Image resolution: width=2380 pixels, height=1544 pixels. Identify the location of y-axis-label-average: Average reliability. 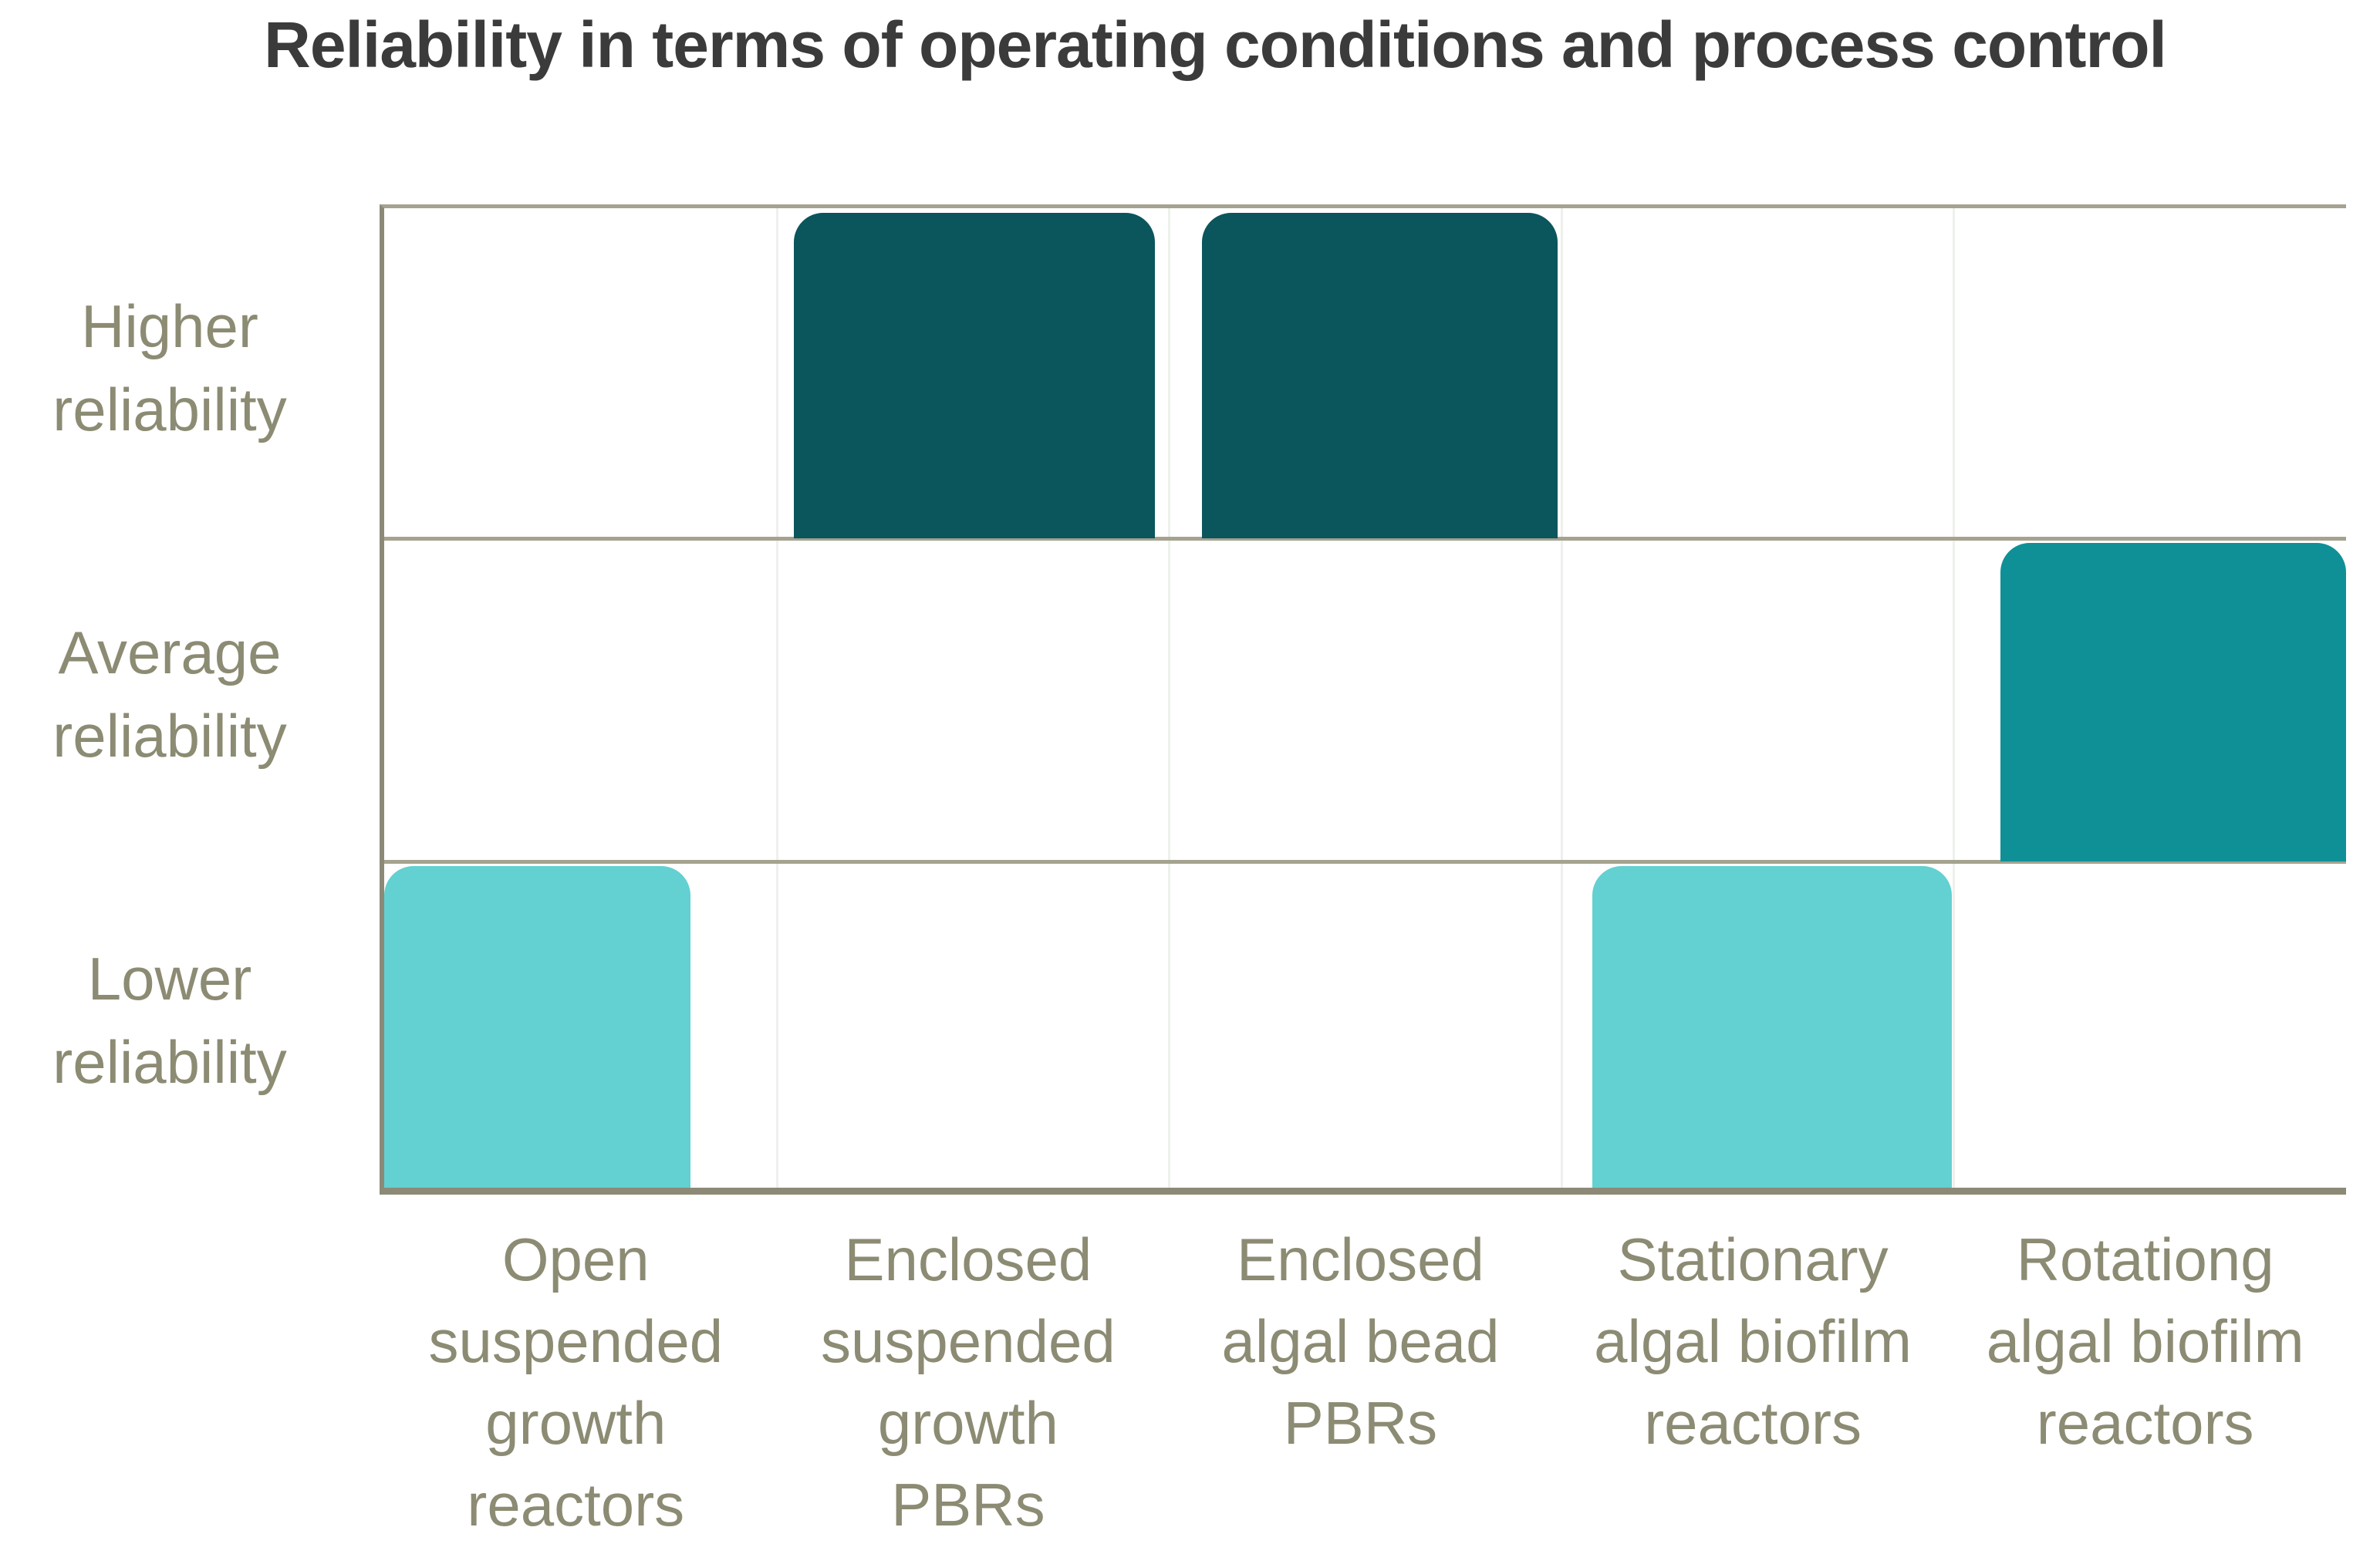
(169, 694).